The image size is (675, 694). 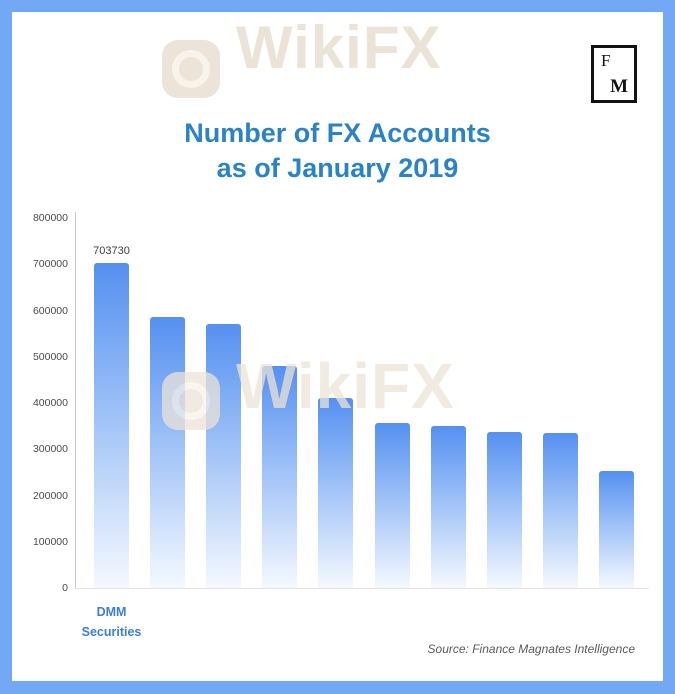 I want to click on y-tick-label: 500000, so click(x=50, y=356).